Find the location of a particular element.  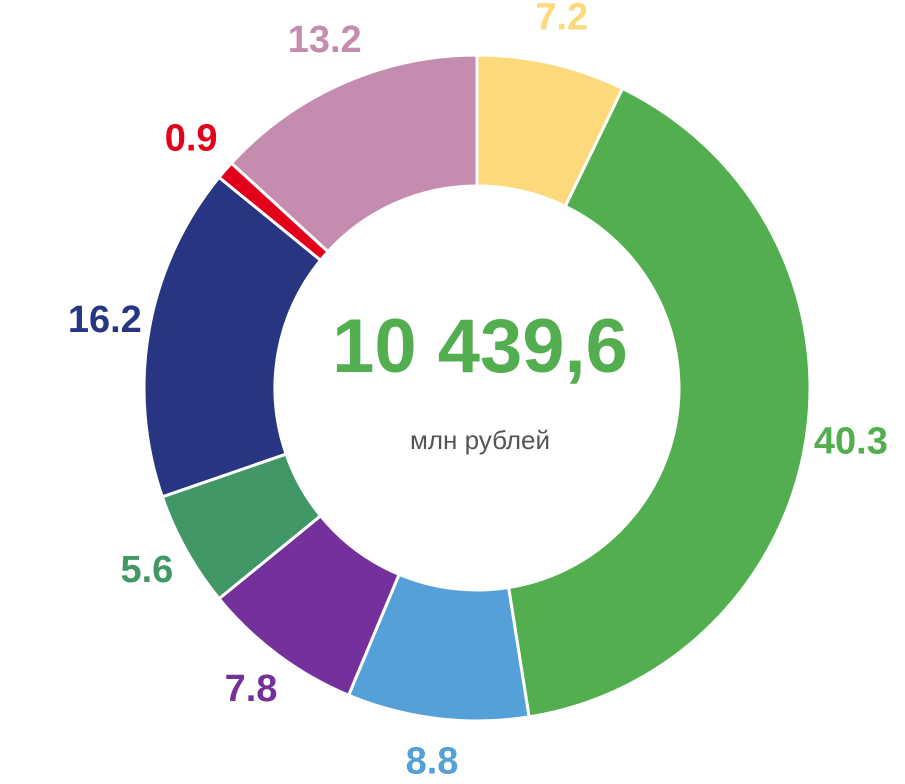

value-label: 7.2 is located at coordinates (561, 19).